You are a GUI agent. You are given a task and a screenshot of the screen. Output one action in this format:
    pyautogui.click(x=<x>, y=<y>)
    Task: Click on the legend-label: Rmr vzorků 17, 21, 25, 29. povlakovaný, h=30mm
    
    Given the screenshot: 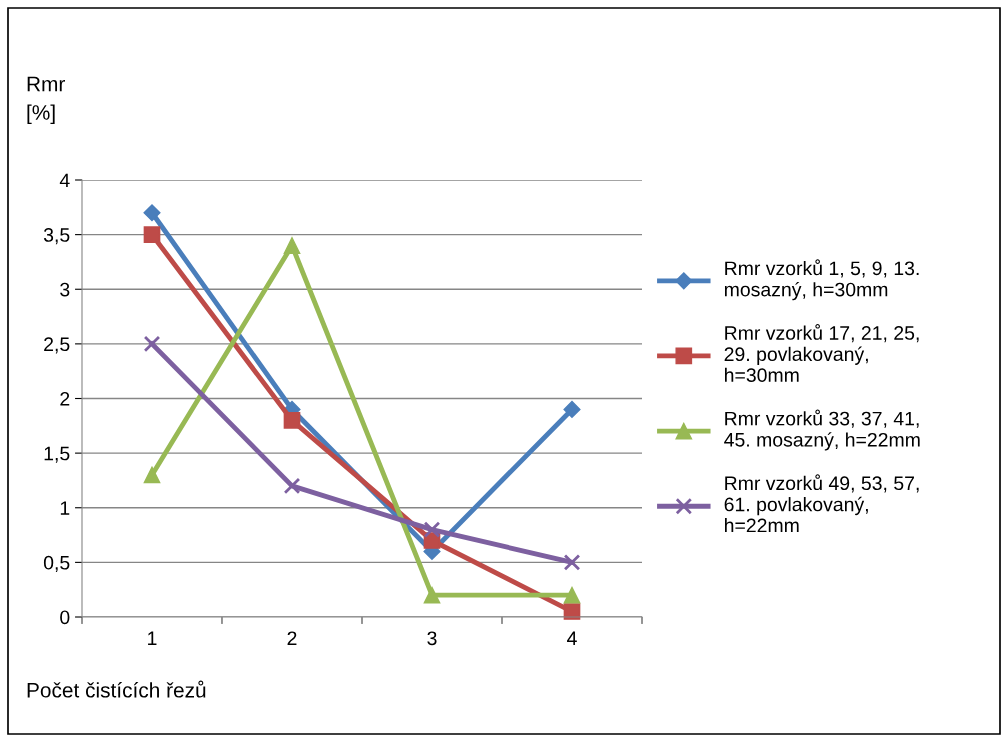 What is the action you would take?
    pyautogui.click(x=821, y=353)
    